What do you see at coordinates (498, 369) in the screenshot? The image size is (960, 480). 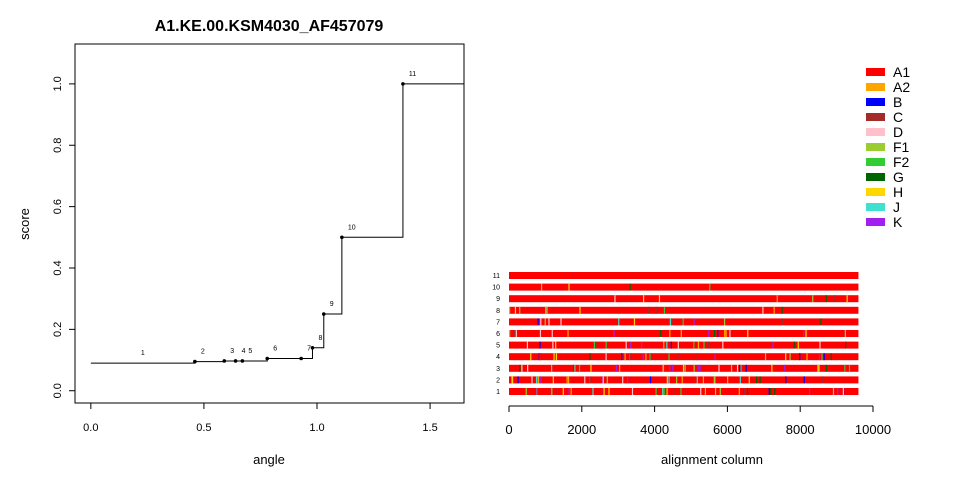 I see `row-label: 3` at bounding box center [498, 369].